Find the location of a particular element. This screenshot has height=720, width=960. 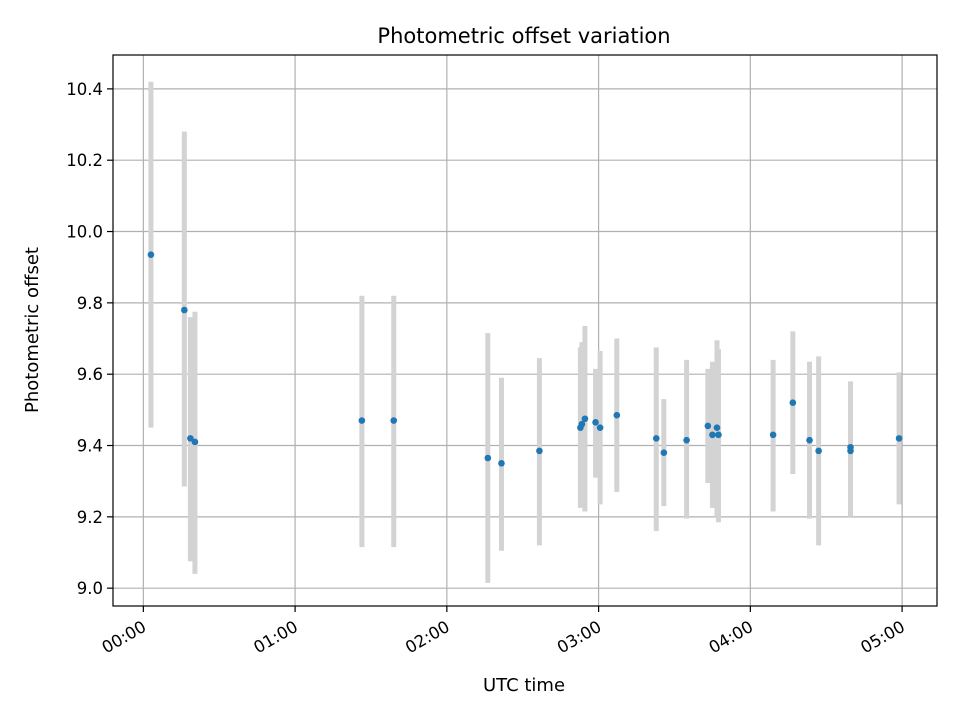

x-tick-label: 05:00 is located at coordinates (882, 637).